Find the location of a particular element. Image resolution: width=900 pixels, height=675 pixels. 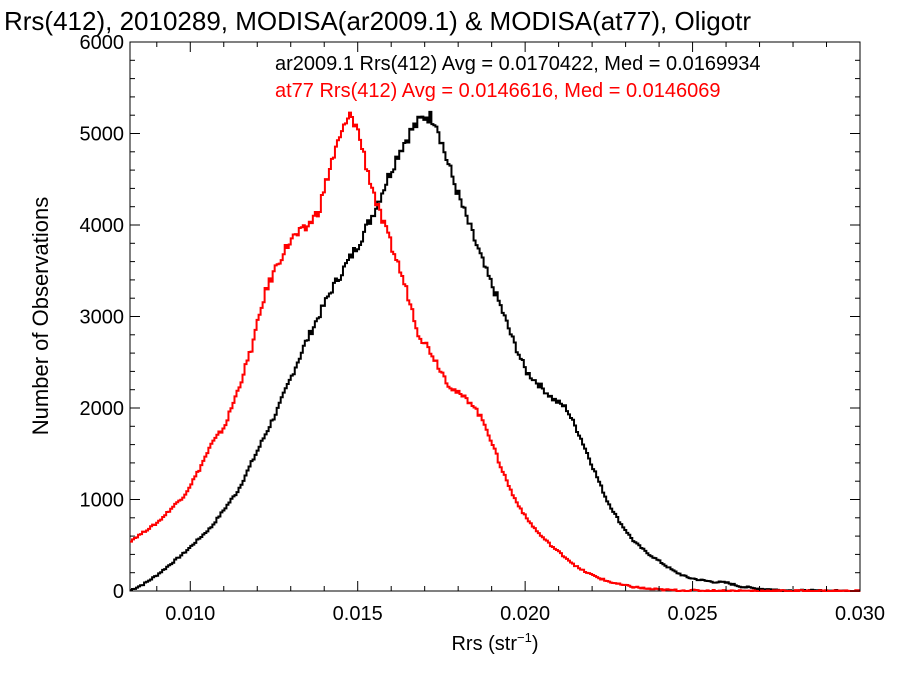

x-axis-label-superscript: −1 is located at coordinates (524, 637).